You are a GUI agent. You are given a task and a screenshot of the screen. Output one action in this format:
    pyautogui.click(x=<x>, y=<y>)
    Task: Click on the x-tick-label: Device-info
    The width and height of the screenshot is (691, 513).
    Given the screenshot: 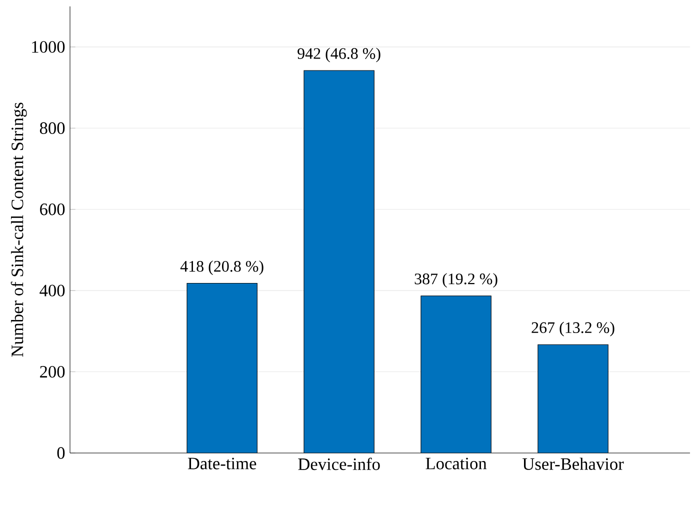 What is the action you would take?
    pyautogui.click(x=339, y=464)
    